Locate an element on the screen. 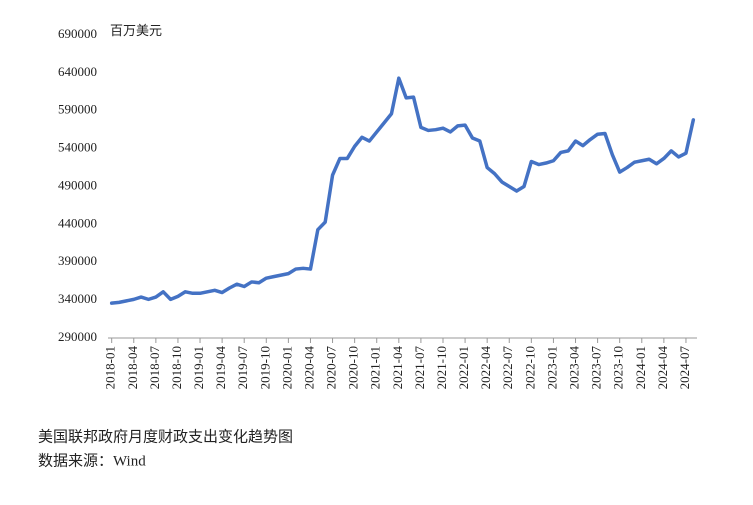 The image size is (753, 505). x-tick-label: 2019-04 is located at coordinates (220, 368).